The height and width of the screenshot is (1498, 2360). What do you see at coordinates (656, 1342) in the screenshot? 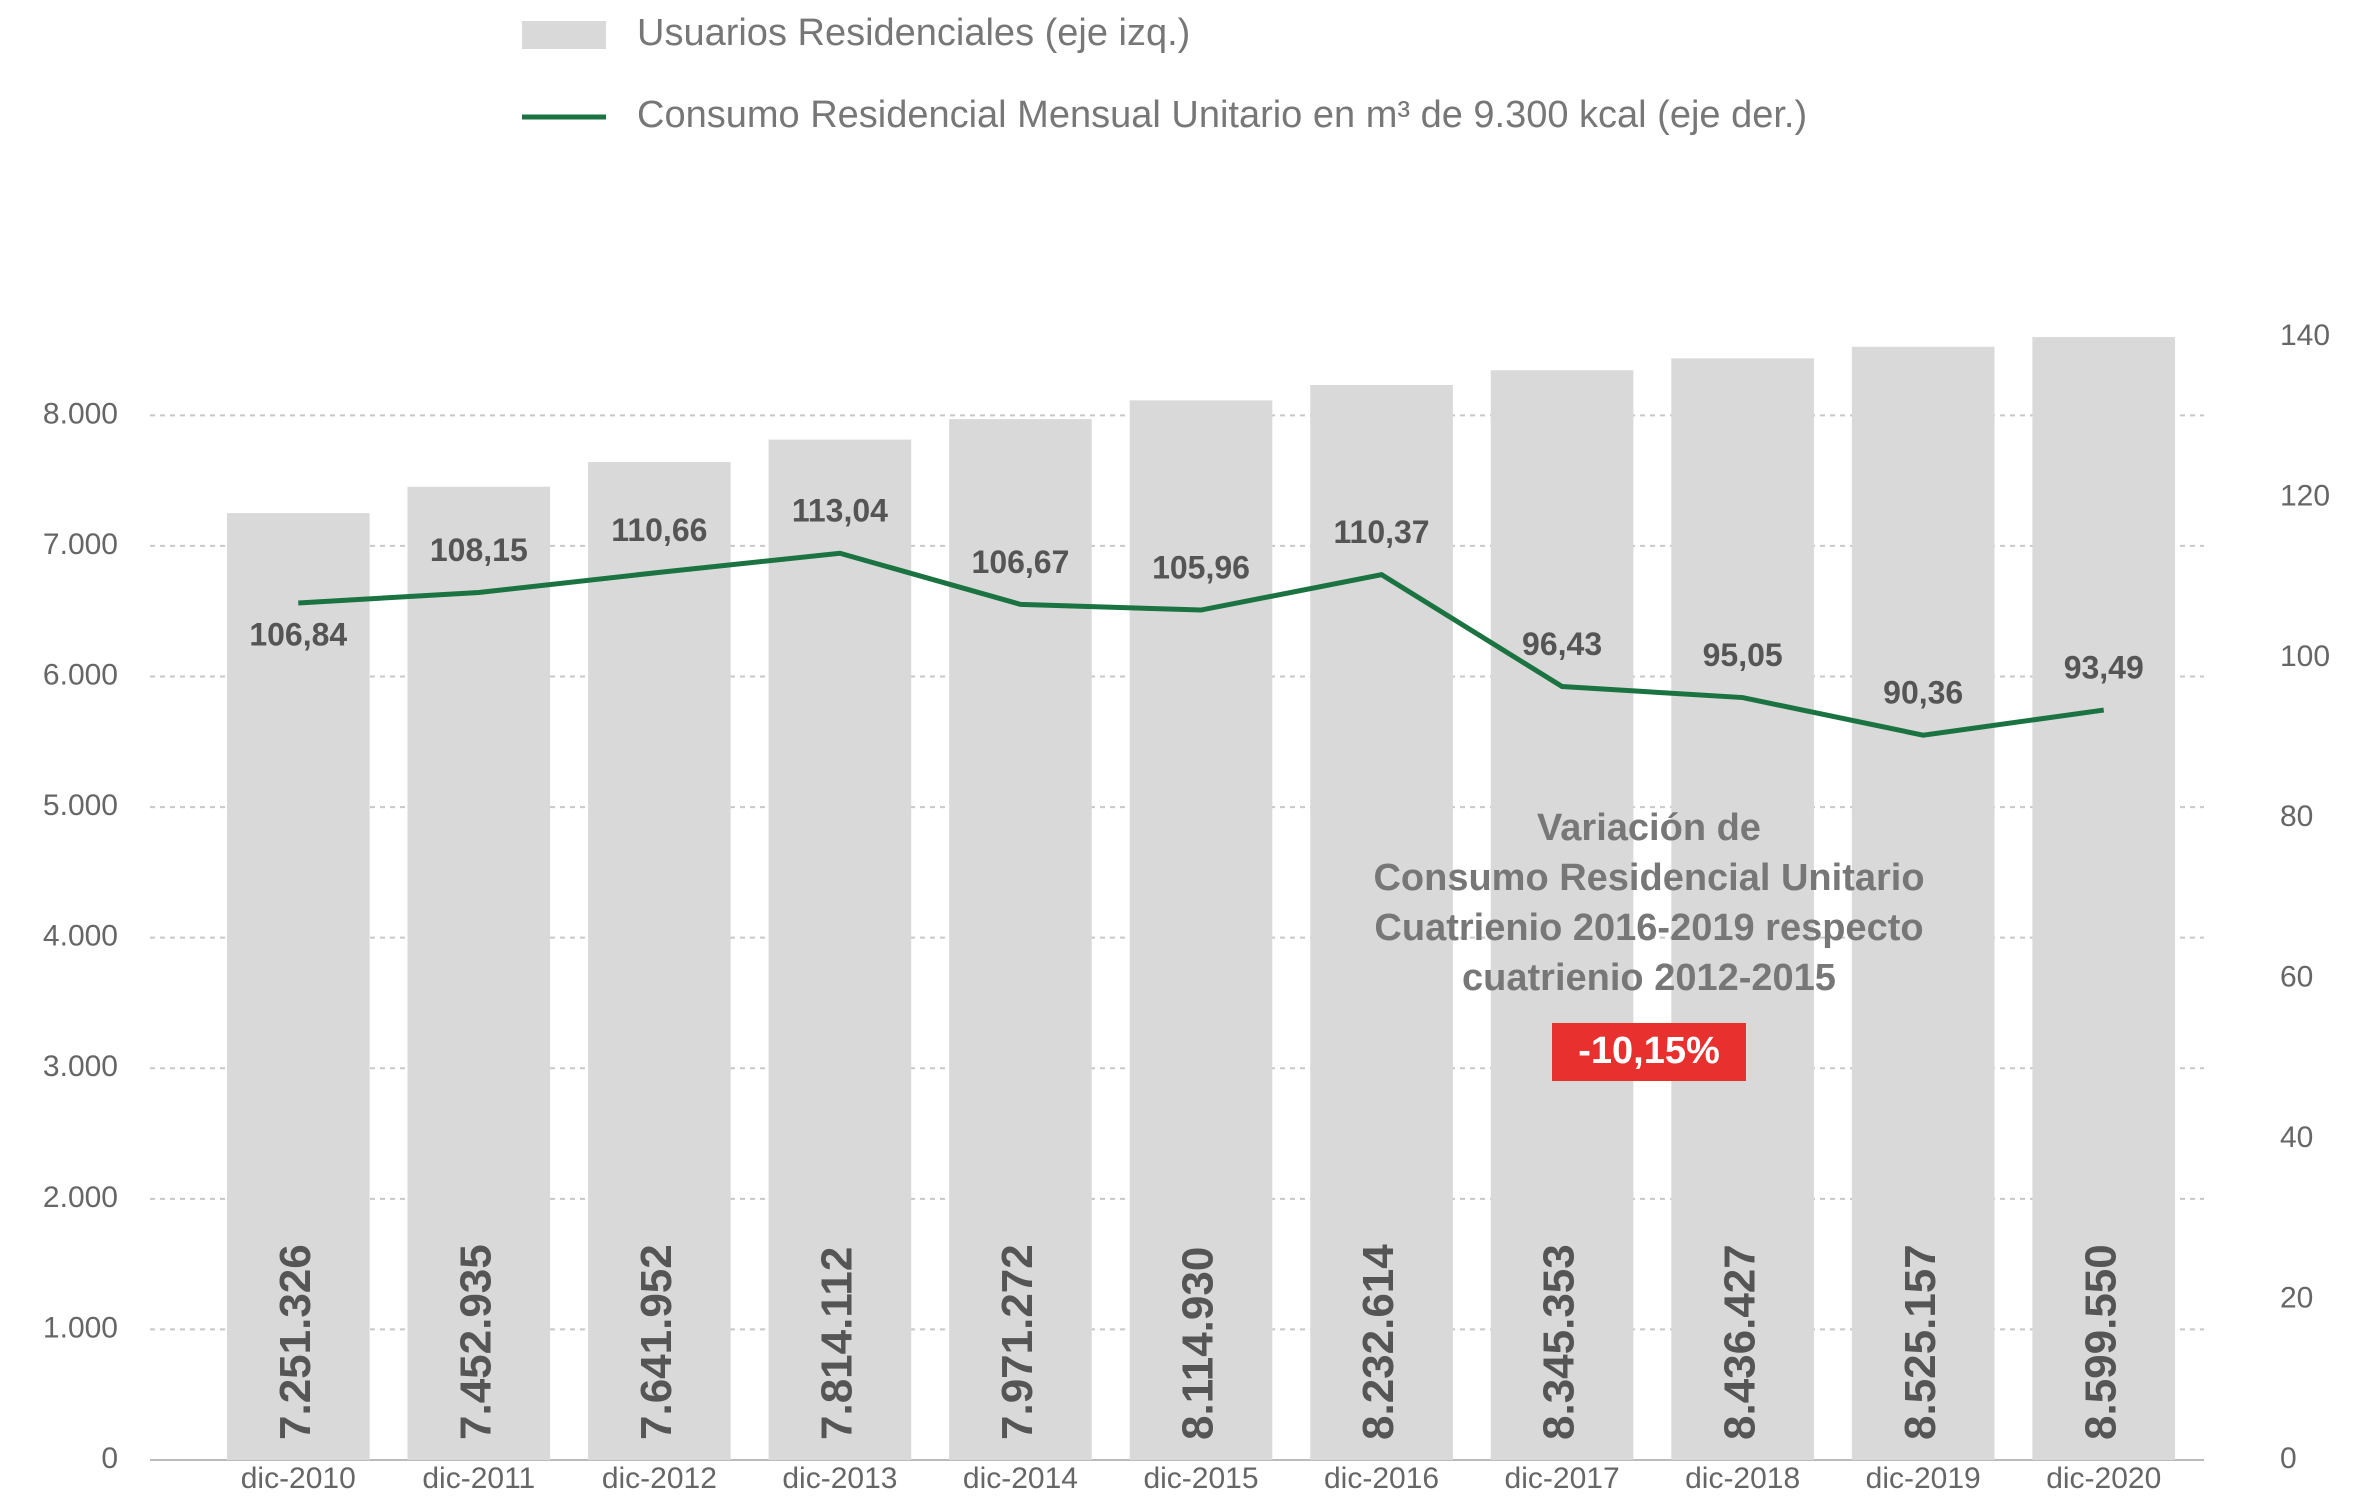
I see `bar-value-label: 7.641.952` at bounding box center [656, 1342].